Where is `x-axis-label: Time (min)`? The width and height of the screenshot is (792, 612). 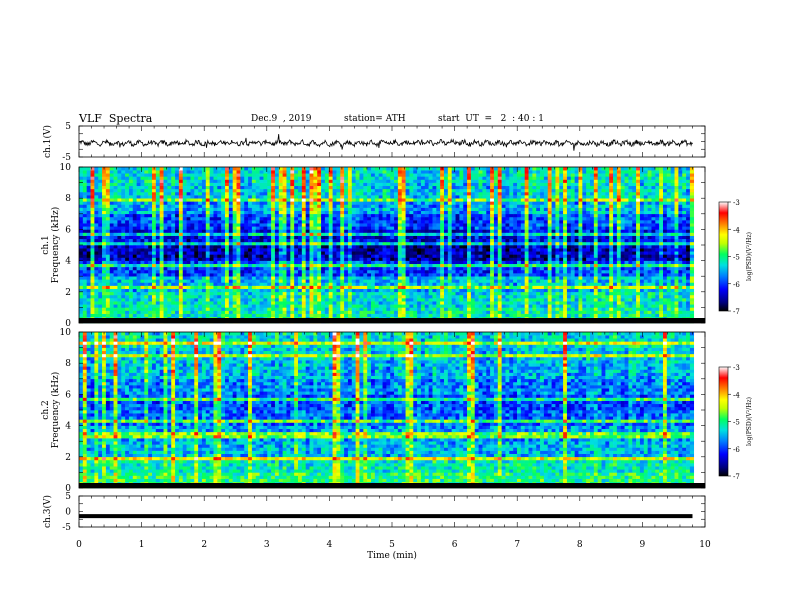 x-axis-label: Time (min) is located at coordinates (392, 555).